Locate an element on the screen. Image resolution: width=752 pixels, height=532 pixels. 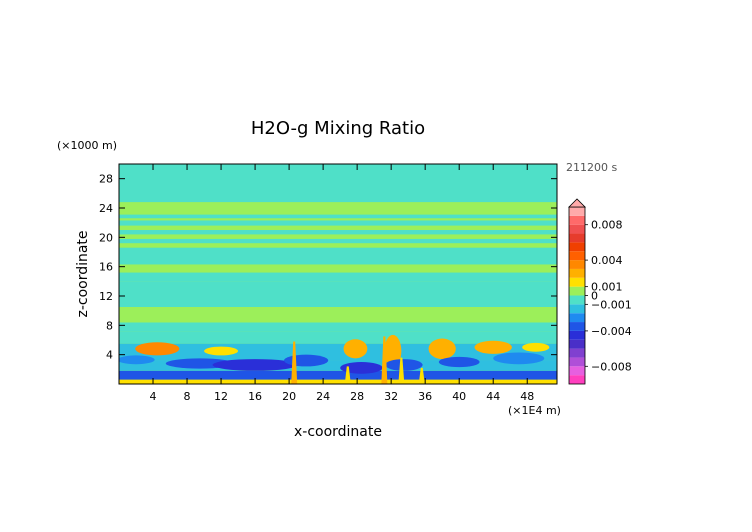
colorbar-label: −0.004 is located at coordinates (611, 331).